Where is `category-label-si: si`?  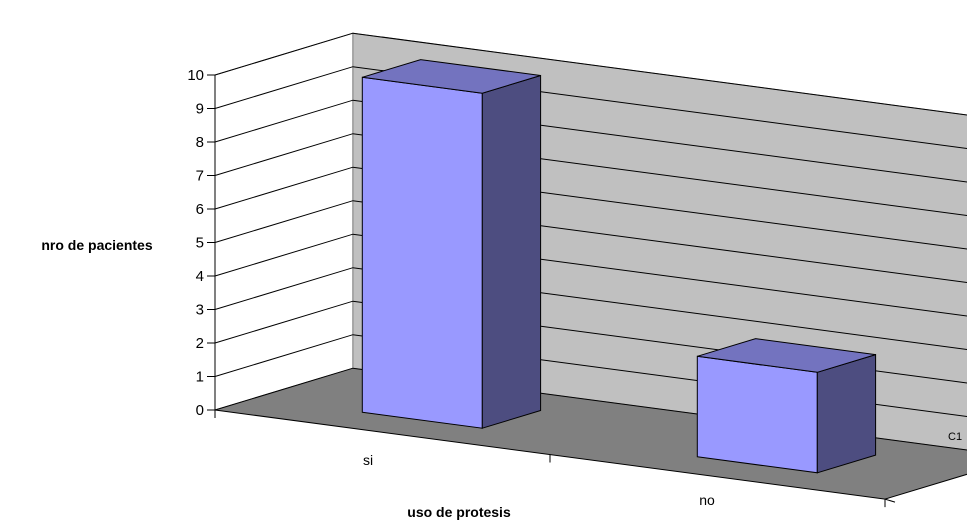
category-label-si: si is located at coordinates (368, 460).